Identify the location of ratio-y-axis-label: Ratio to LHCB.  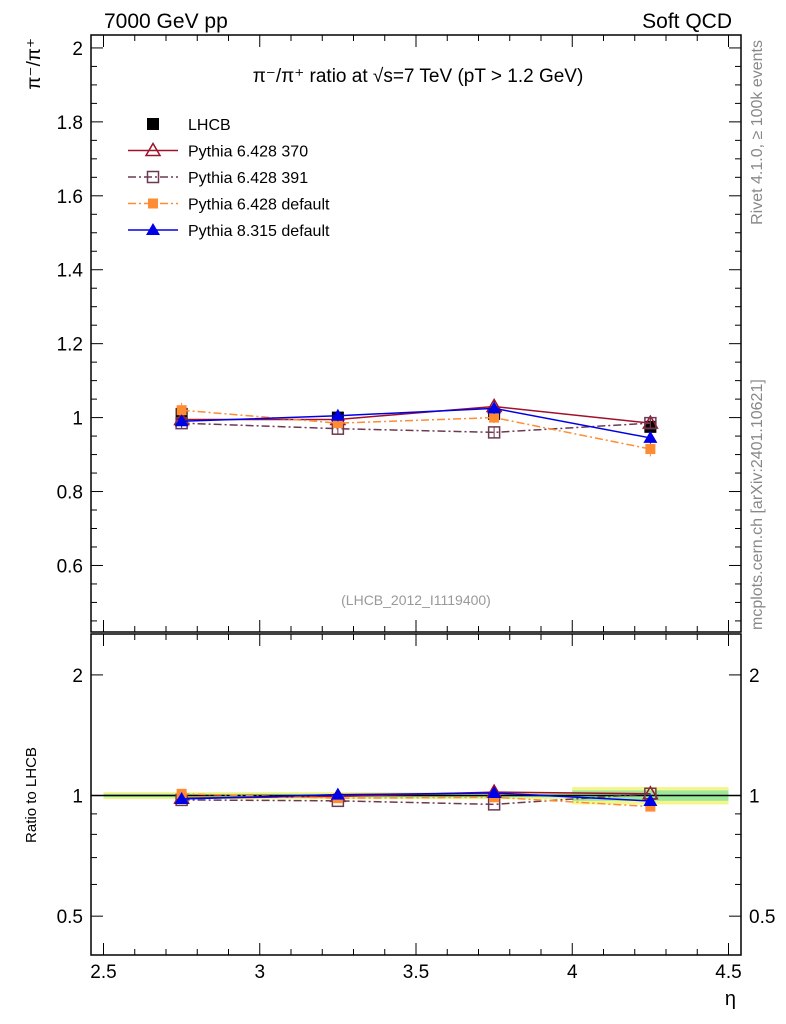
(31, 795).